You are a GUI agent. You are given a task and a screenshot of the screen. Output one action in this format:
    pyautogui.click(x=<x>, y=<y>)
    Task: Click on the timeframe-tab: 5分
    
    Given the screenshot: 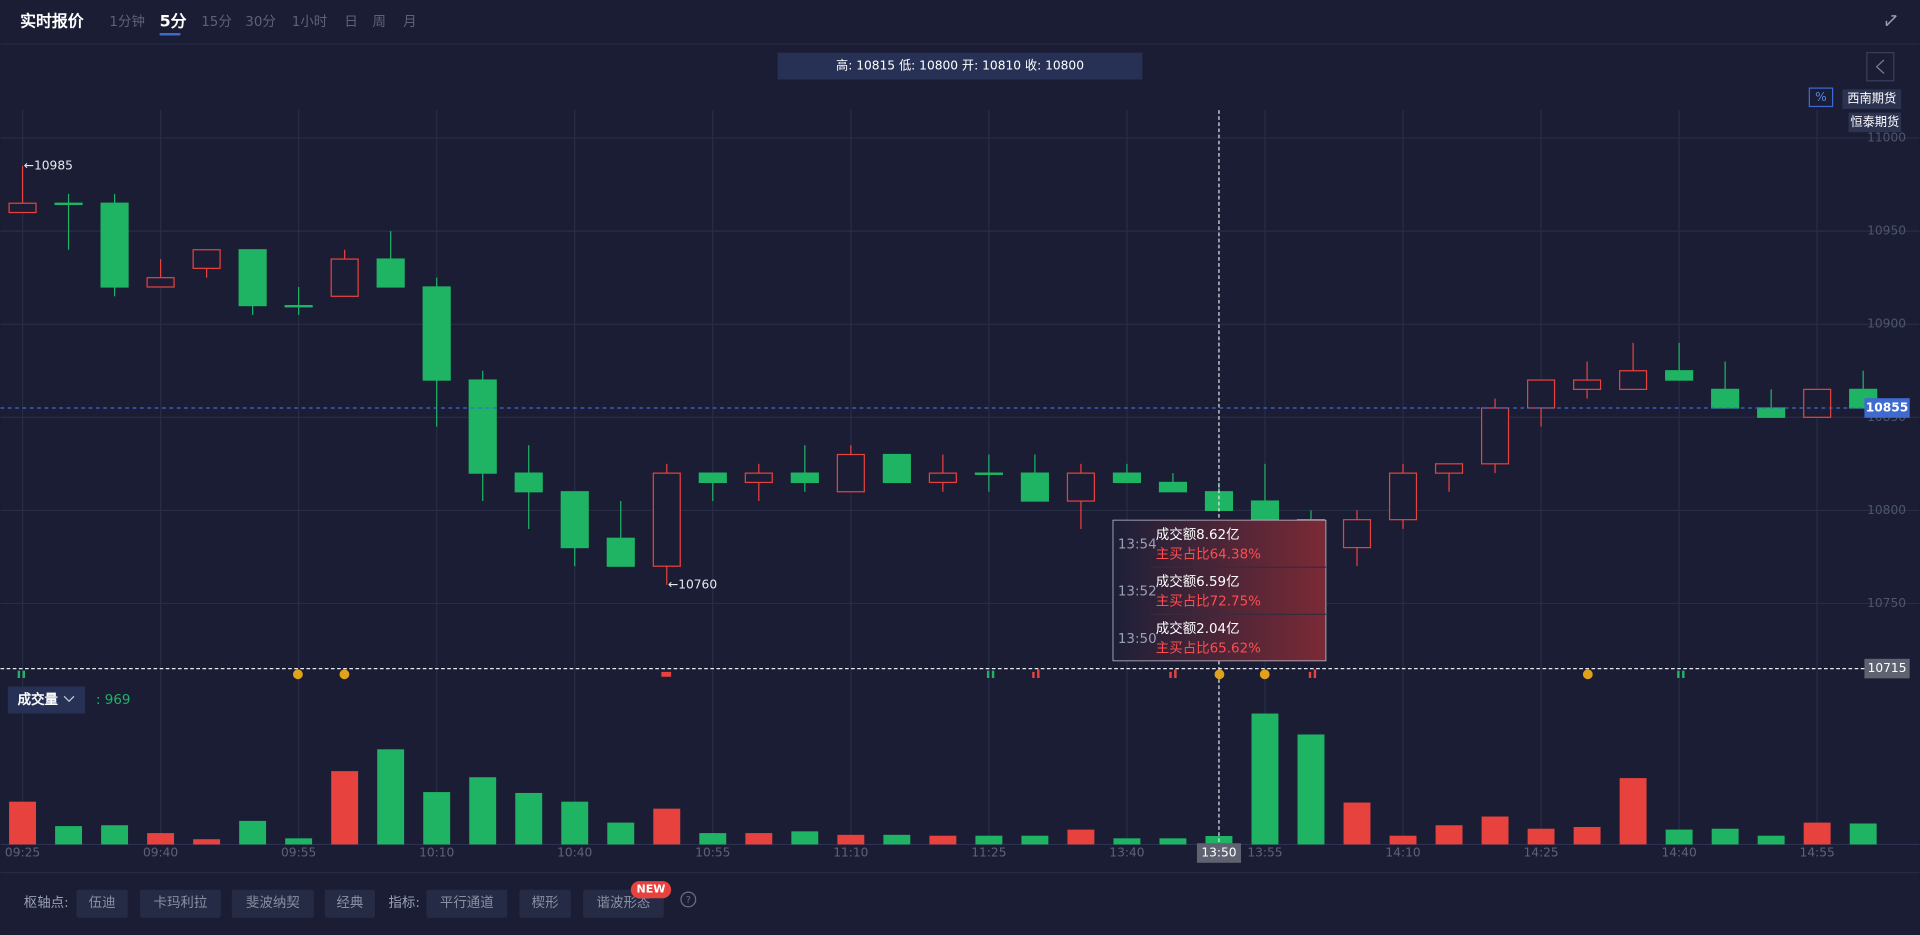 What is the action you would take?
    pyautogui.click(x=173, y=21)
    